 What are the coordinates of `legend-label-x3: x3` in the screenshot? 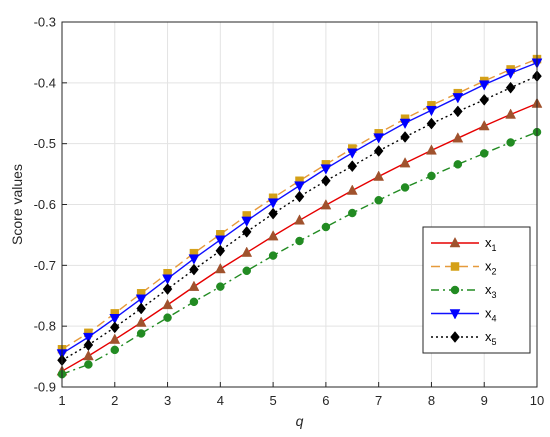 It's located at (491, 291).